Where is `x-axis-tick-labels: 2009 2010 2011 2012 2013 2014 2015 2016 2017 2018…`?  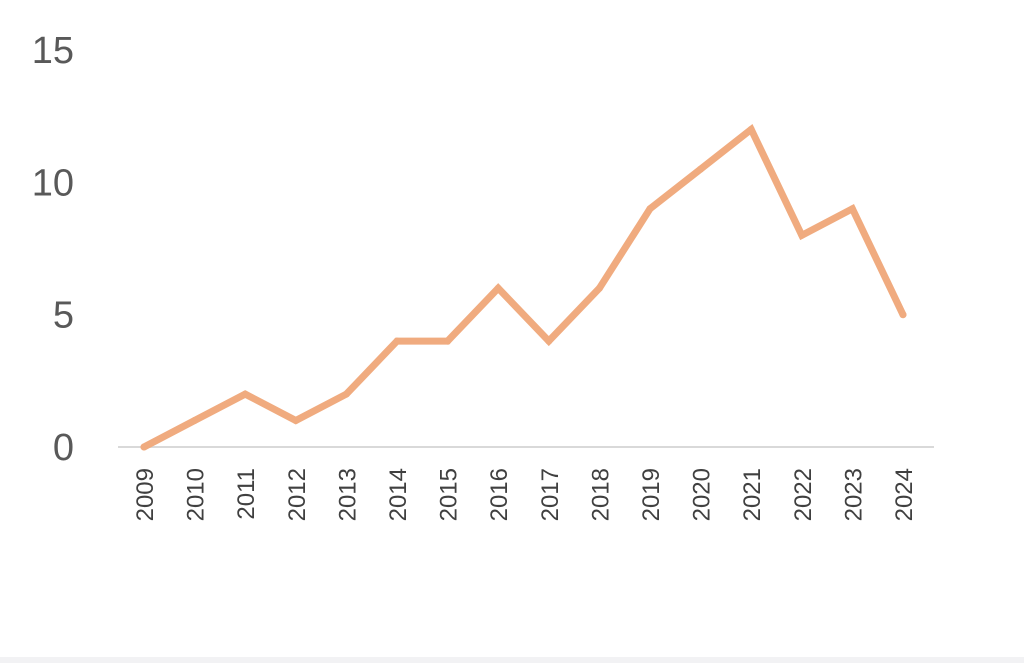 x-axis-tick-labels: 2009 2010 2011 2012 2013 2014 2015 2016 2017 2018… is located at coordinates (525, 494).